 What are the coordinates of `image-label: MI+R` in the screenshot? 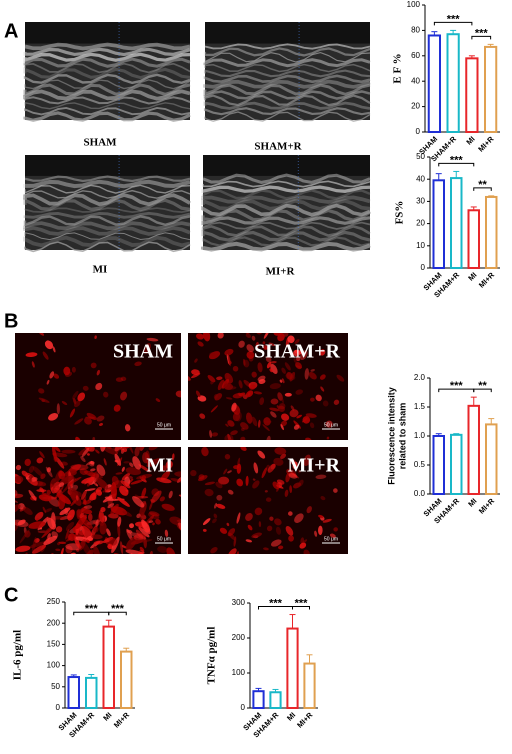 It's located at (314, 466).